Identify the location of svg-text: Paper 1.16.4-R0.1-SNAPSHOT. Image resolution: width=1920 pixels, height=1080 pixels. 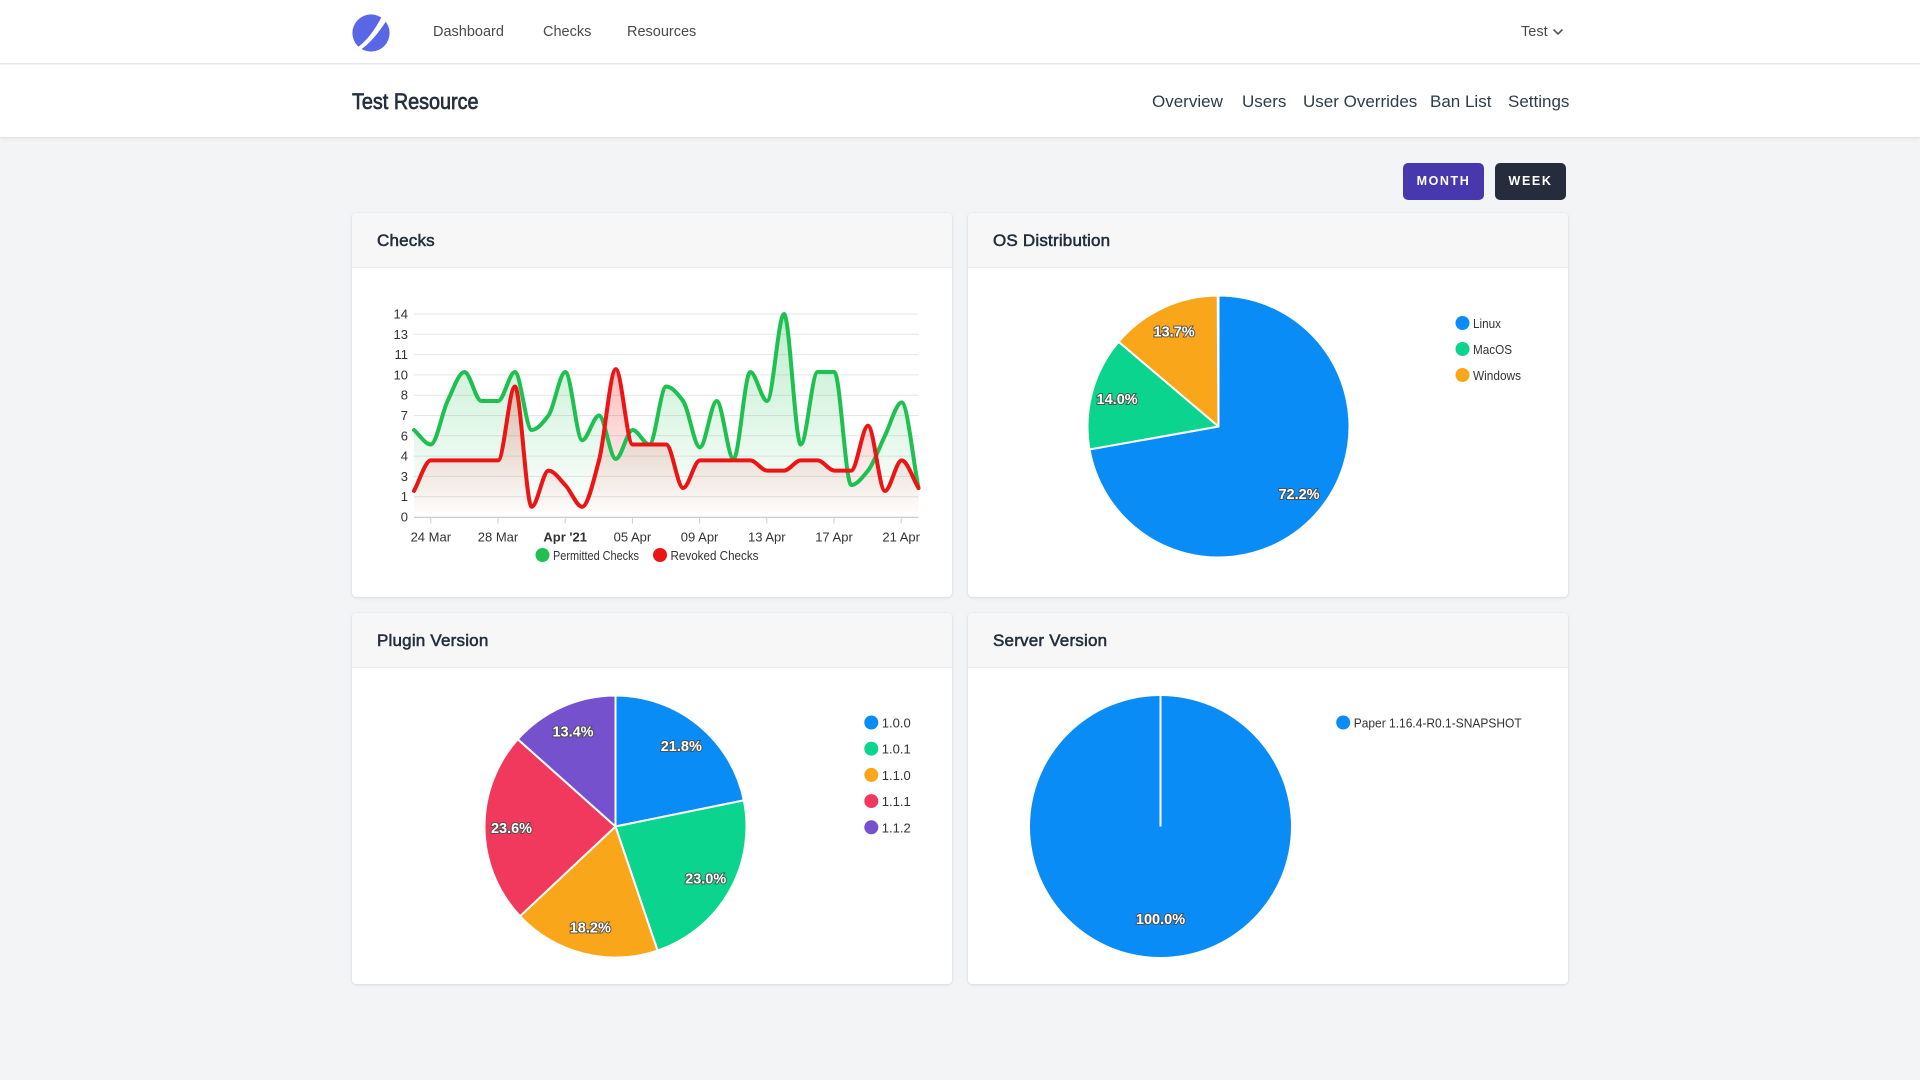
(1438, 723).